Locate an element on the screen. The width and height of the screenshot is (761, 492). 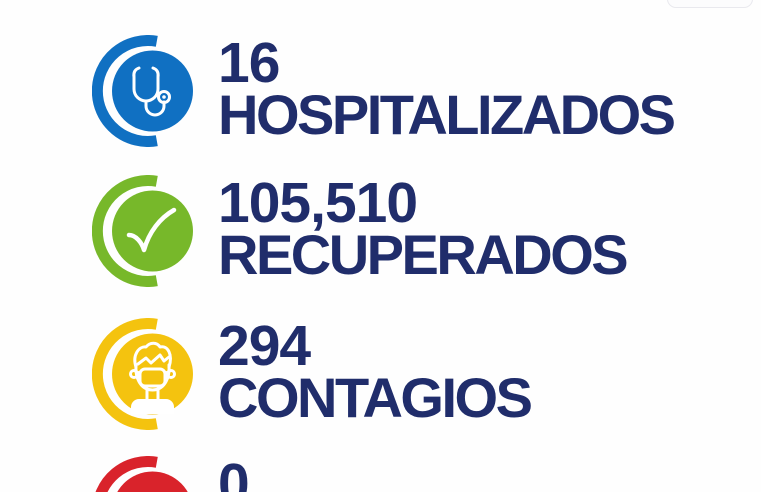
stat-value: 16 is located at coordinates (249, 63).